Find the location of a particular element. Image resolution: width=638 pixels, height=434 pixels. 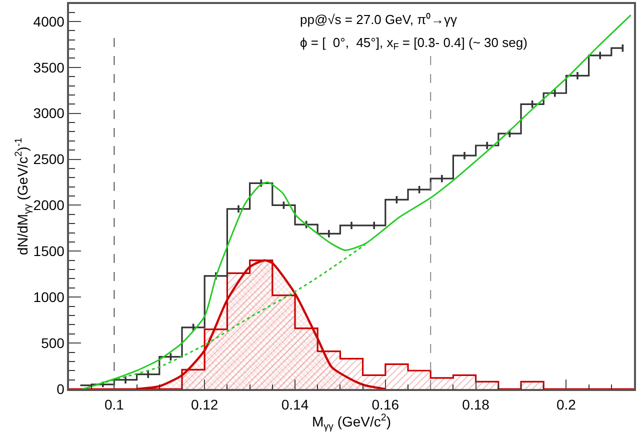

annotation: ϕ = [ 0°, 45°], x$_{F}$ = [0.3- 0.4] (~ 30 seg) is located at coordinates (414, 43).